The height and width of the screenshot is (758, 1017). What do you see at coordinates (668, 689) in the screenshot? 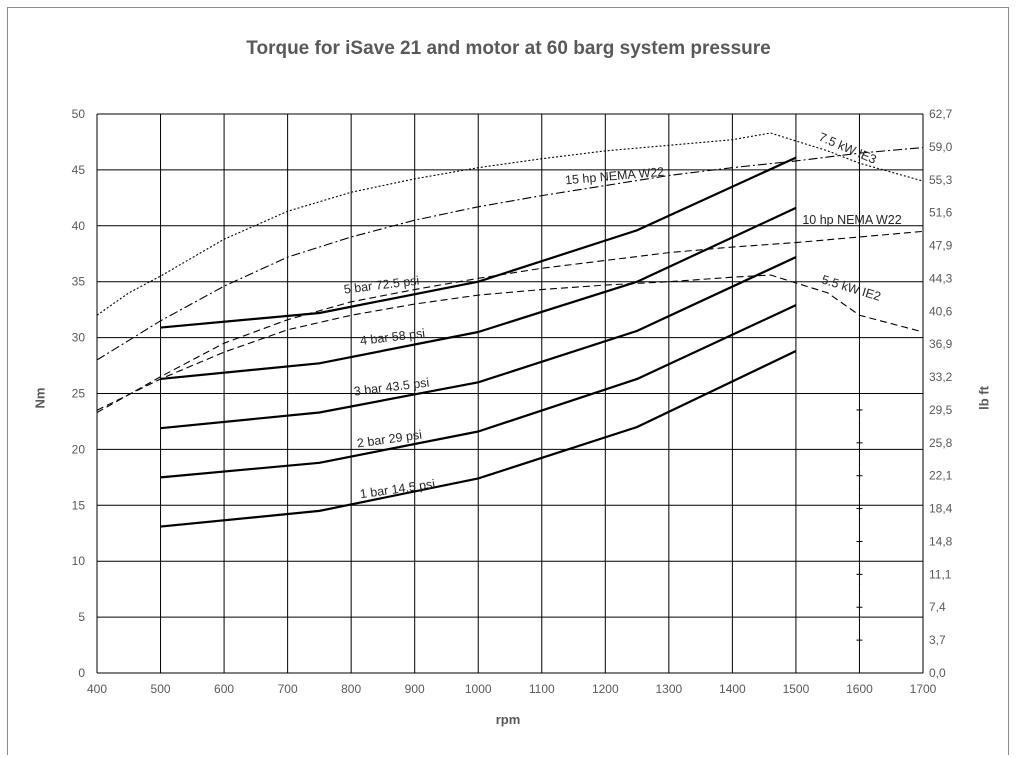
I see `x-tick-label: 1300` at bounding box center [668, 689].